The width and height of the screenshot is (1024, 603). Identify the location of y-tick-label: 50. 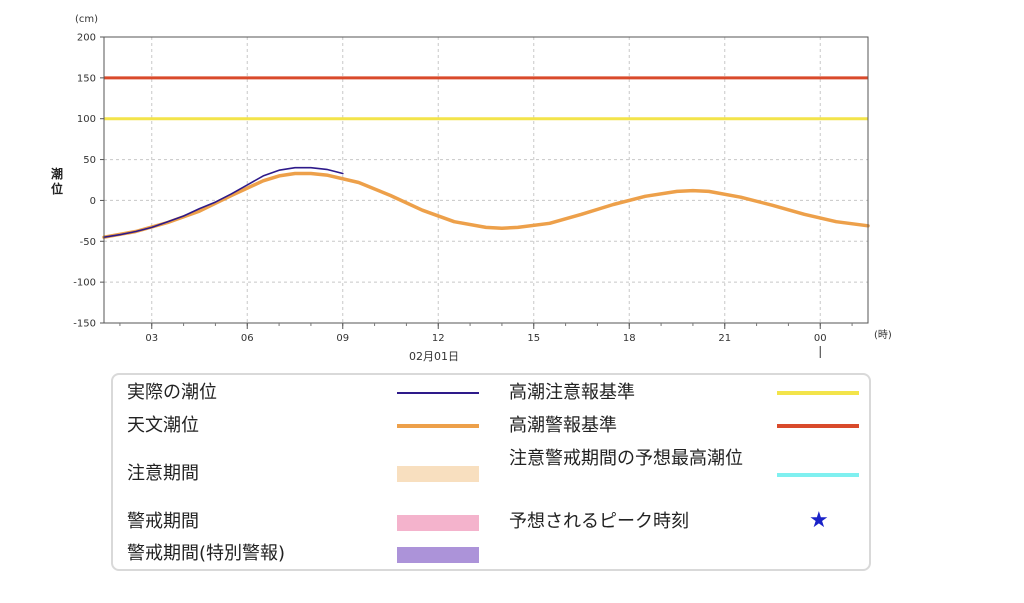
(89, 160).